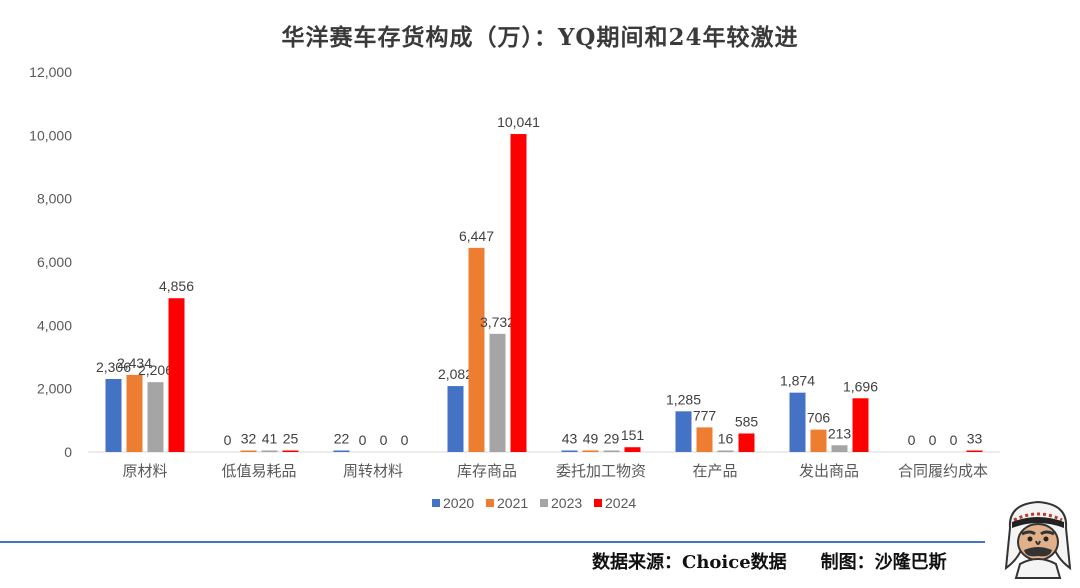 The image size is (1080, 588). I want to click on y-tick-label: 12,000, so click(50, 72).